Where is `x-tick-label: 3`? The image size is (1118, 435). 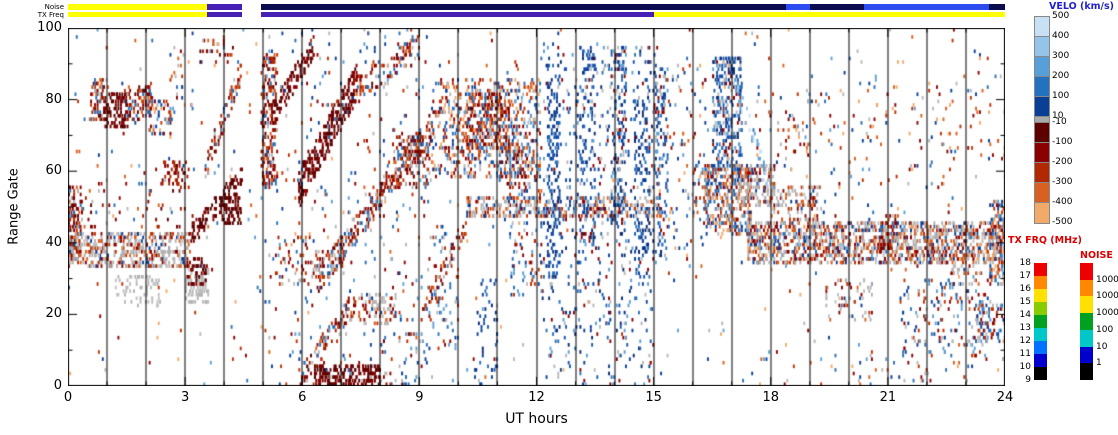
x-tick-label: 3 is located at coordinates (185, 397).